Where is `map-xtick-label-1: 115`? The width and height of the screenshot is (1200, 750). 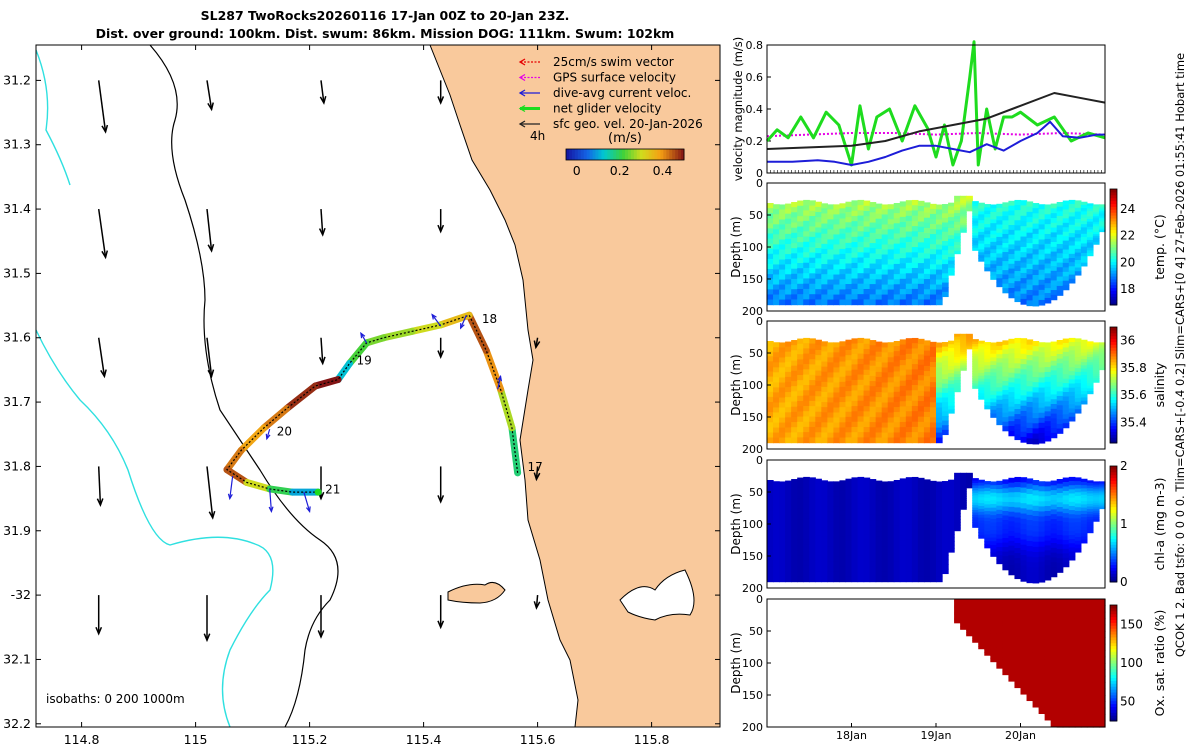 map-xtick-label-1: 115 is located at coordinates (196, 739).